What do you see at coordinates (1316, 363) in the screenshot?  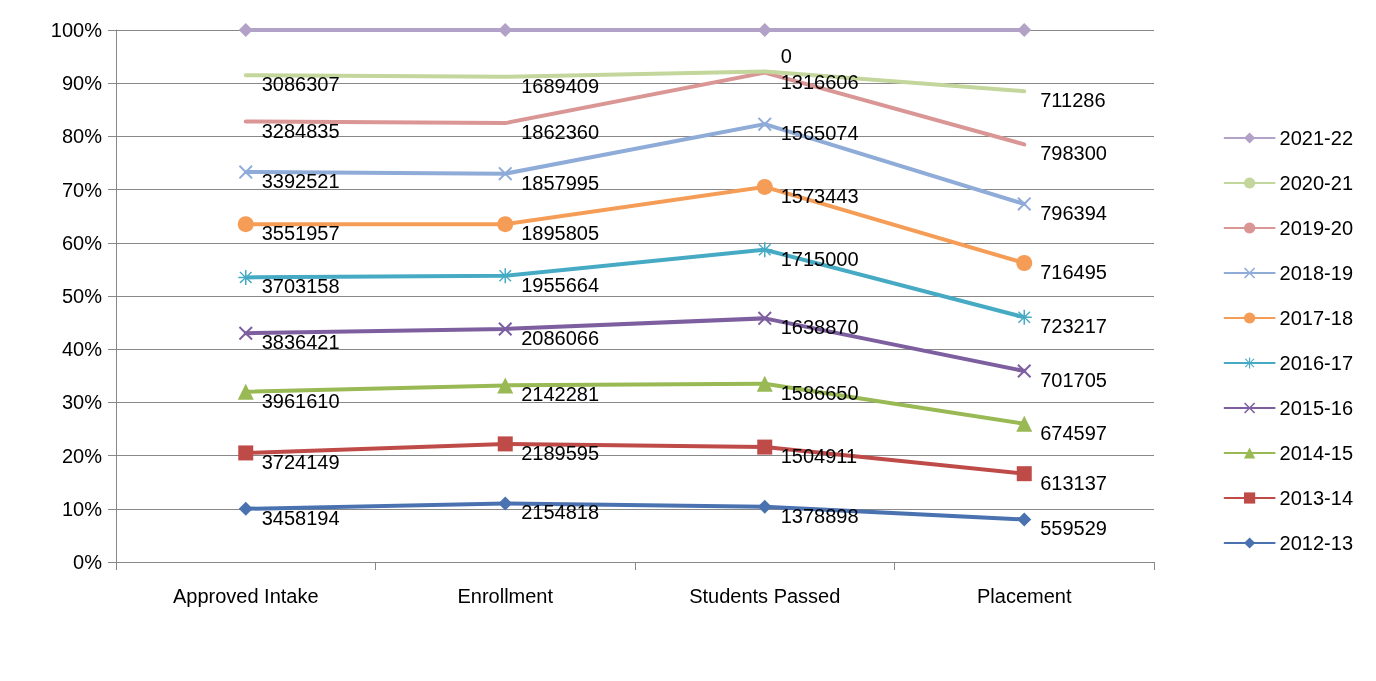 I see `legend-label: 2016-17` at bounding box center [1316, 363].